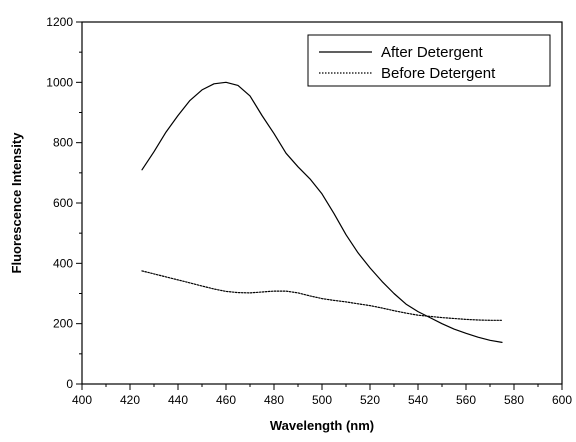 The width and height of the screenshot is (576, 442). What do you see at coordinates (63, 263) in the screenshot?
I see `y-tick-label: 400` at bounding box center [63, 263].